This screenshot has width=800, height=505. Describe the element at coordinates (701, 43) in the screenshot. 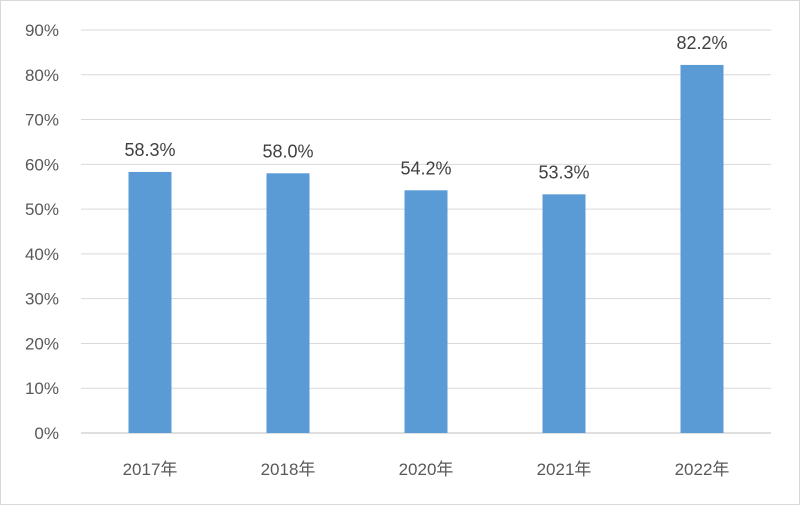

I see `data-label: 82.2%` at that location.